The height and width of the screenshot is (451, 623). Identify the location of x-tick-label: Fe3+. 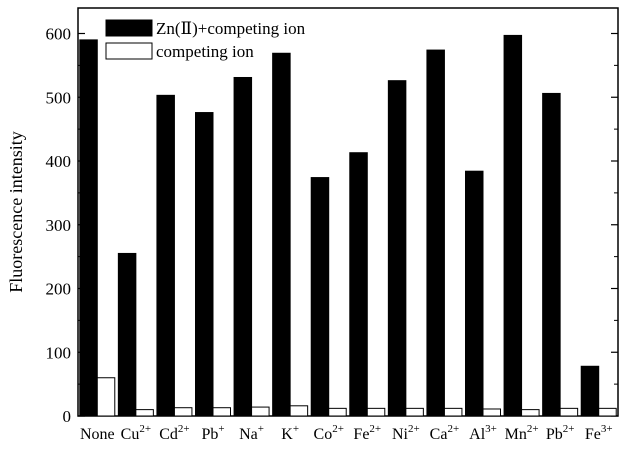
(599, 433).